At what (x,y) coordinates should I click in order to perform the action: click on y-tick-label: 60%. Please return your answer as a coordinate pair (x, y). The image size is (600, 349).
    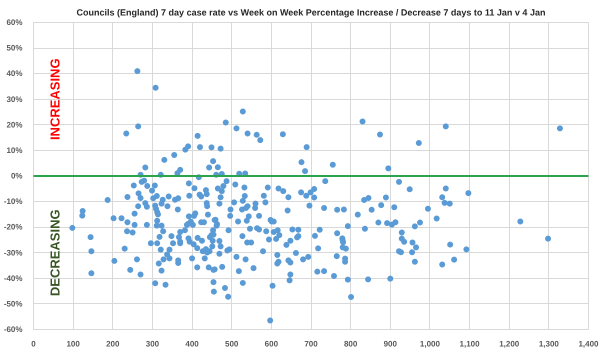
    Looking at the image, I should click on (14, 22).